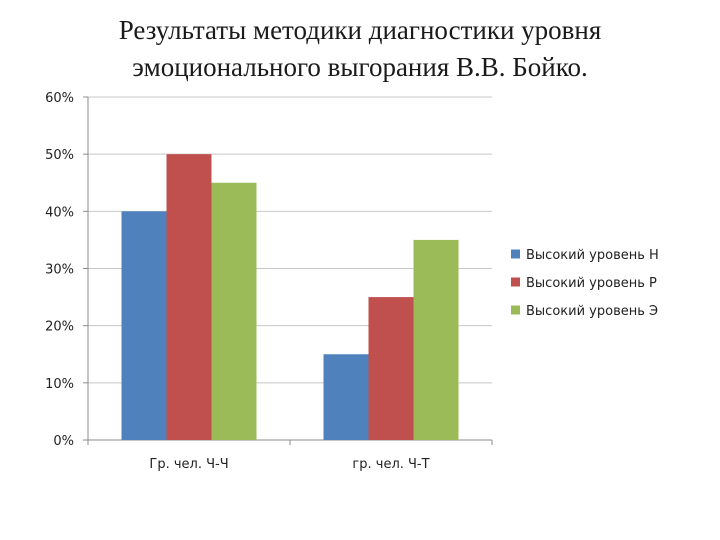 The width and height of the screenshot is (720, 540). I want to click on chart-title-line-2: эмоционального выгорания В.В. Бойко., so click(360, 67).